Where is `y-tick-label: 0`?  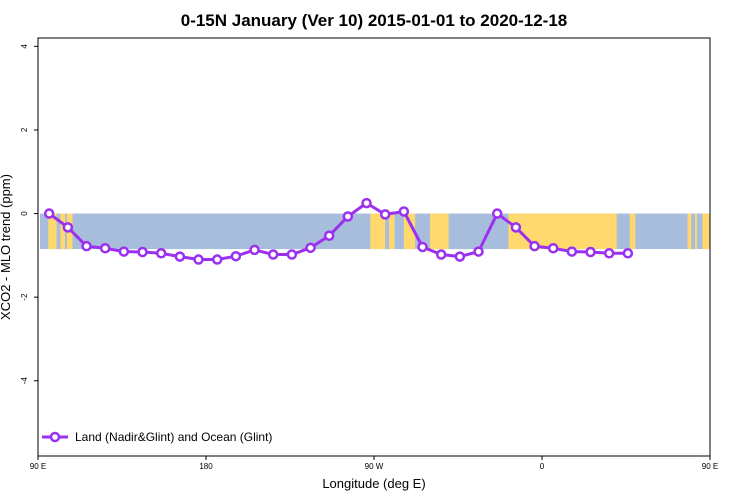
y-tick-label: 0 is located at coordinates (24, 213).